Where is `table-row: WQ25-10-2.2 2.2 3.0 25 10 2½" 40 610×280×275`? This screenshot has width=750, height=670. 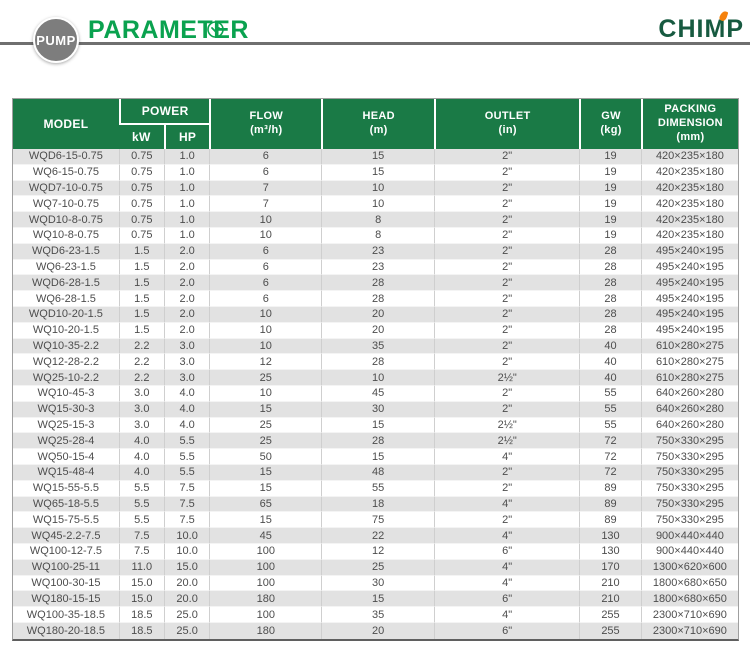
table-row: WQ25-10-2.2 2.2 3.0 25 10 2½" 40 610×280×275 is located at coordinates (375, 378).